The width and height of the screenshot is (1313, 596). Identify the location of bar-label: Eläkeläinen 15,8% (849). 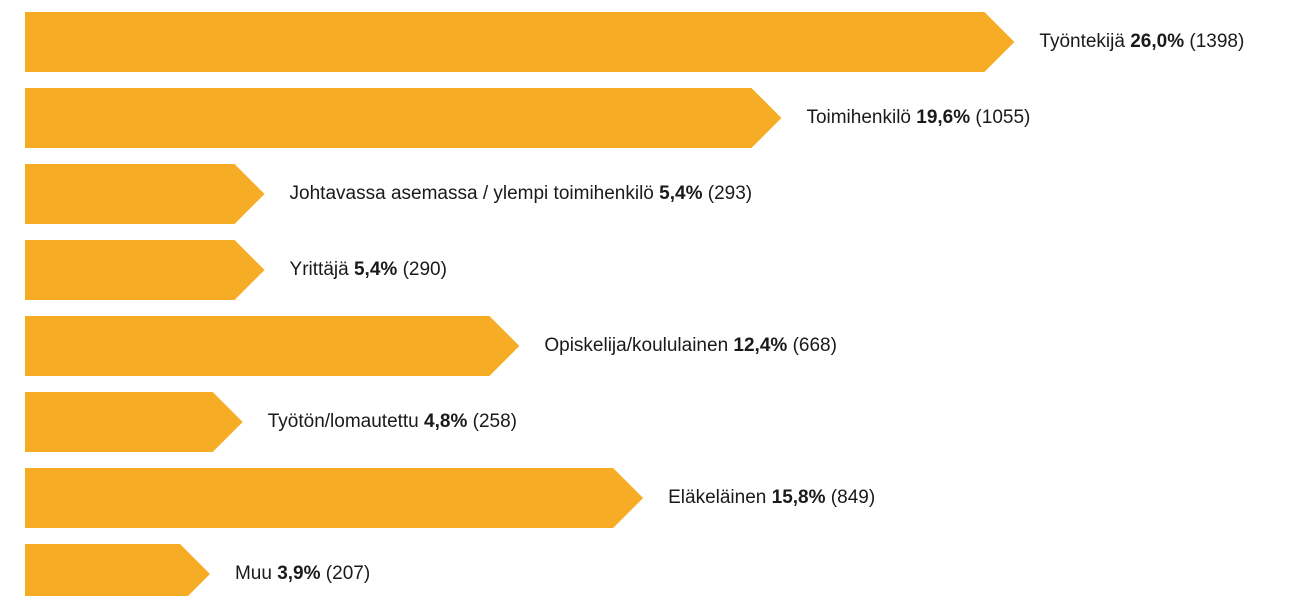
(771, 497).